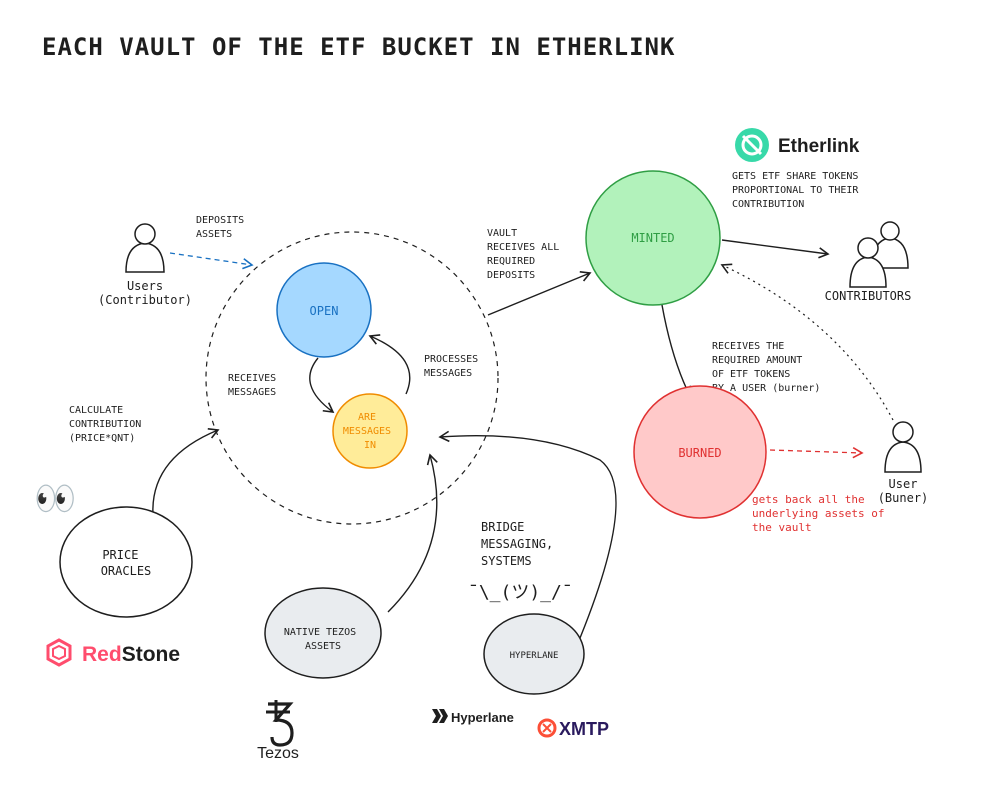  What do you see at coordinates (584, 729) in the screenshot?
I see `xmtp-logo-text: XMTP` at bounding box center [584, 729].